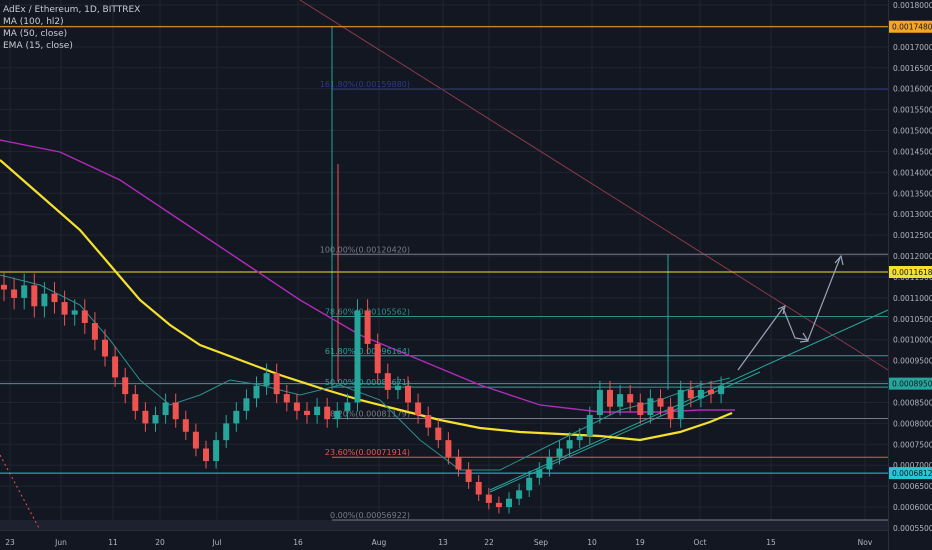 This screenshot has height=550, width=932. I want to click on shaded-zone, so click(444, 524).